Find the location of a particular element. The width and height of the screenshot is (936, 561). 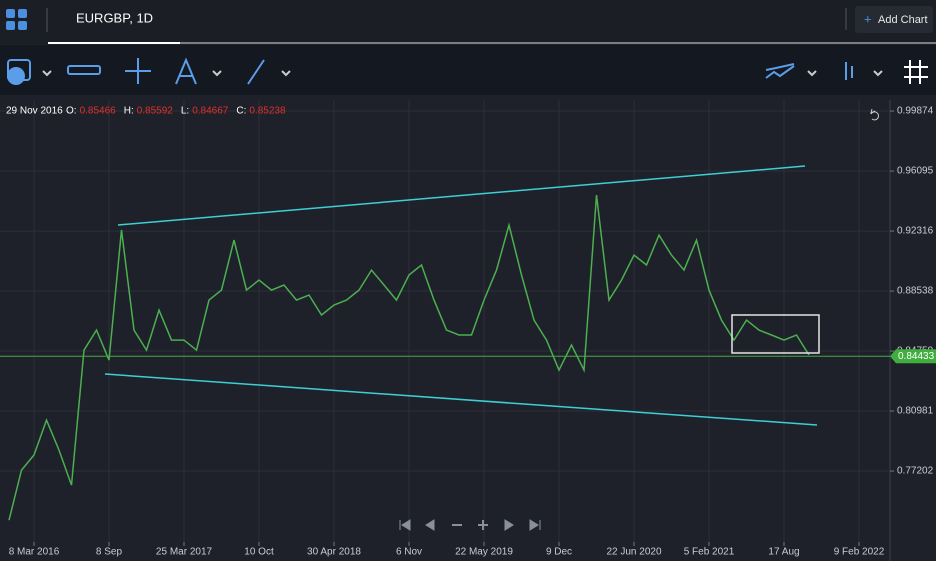

ohlc-value: 0.84667 is located at coordinates (210, 111).